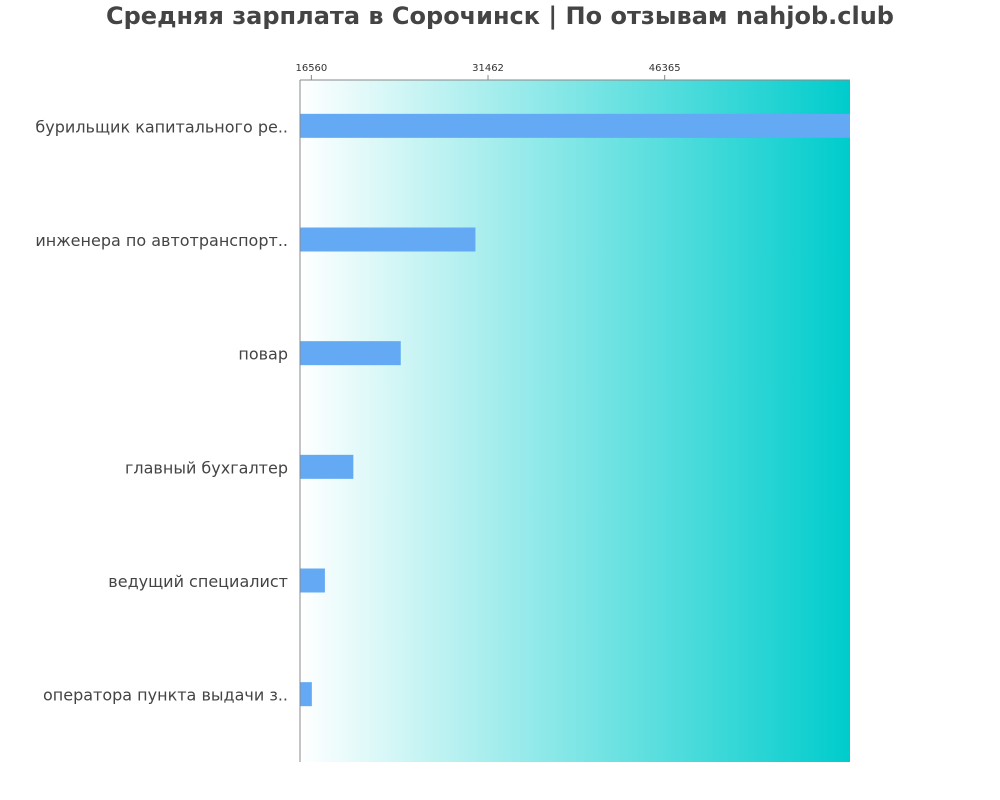 This screenshot has height=800, width=1000. I want to click on x-tick-label: 16560, so click(311, 68).